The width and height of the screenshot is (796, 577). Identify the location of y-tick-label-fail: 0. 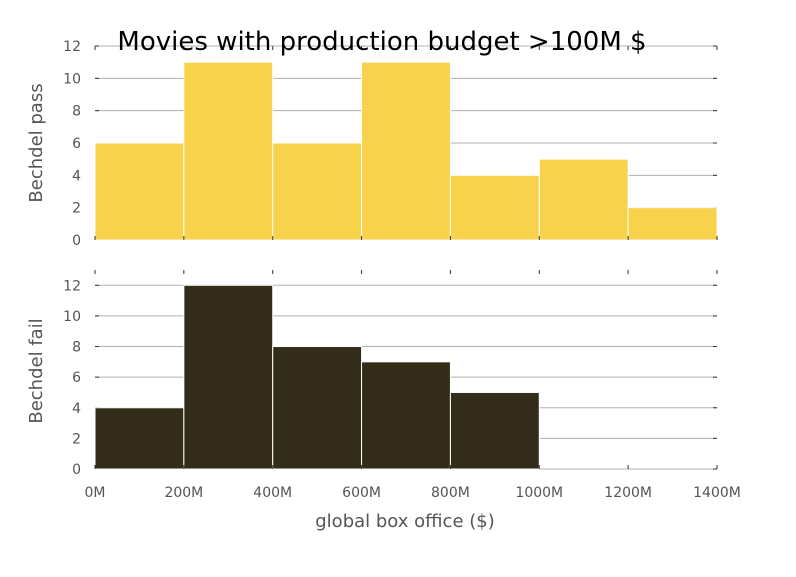
(76, 470).